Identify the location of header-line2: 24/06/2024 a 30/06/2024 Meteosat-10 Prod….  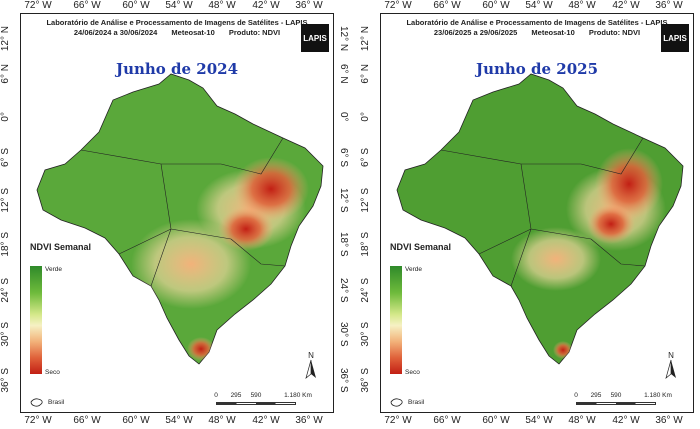
(177, 32).